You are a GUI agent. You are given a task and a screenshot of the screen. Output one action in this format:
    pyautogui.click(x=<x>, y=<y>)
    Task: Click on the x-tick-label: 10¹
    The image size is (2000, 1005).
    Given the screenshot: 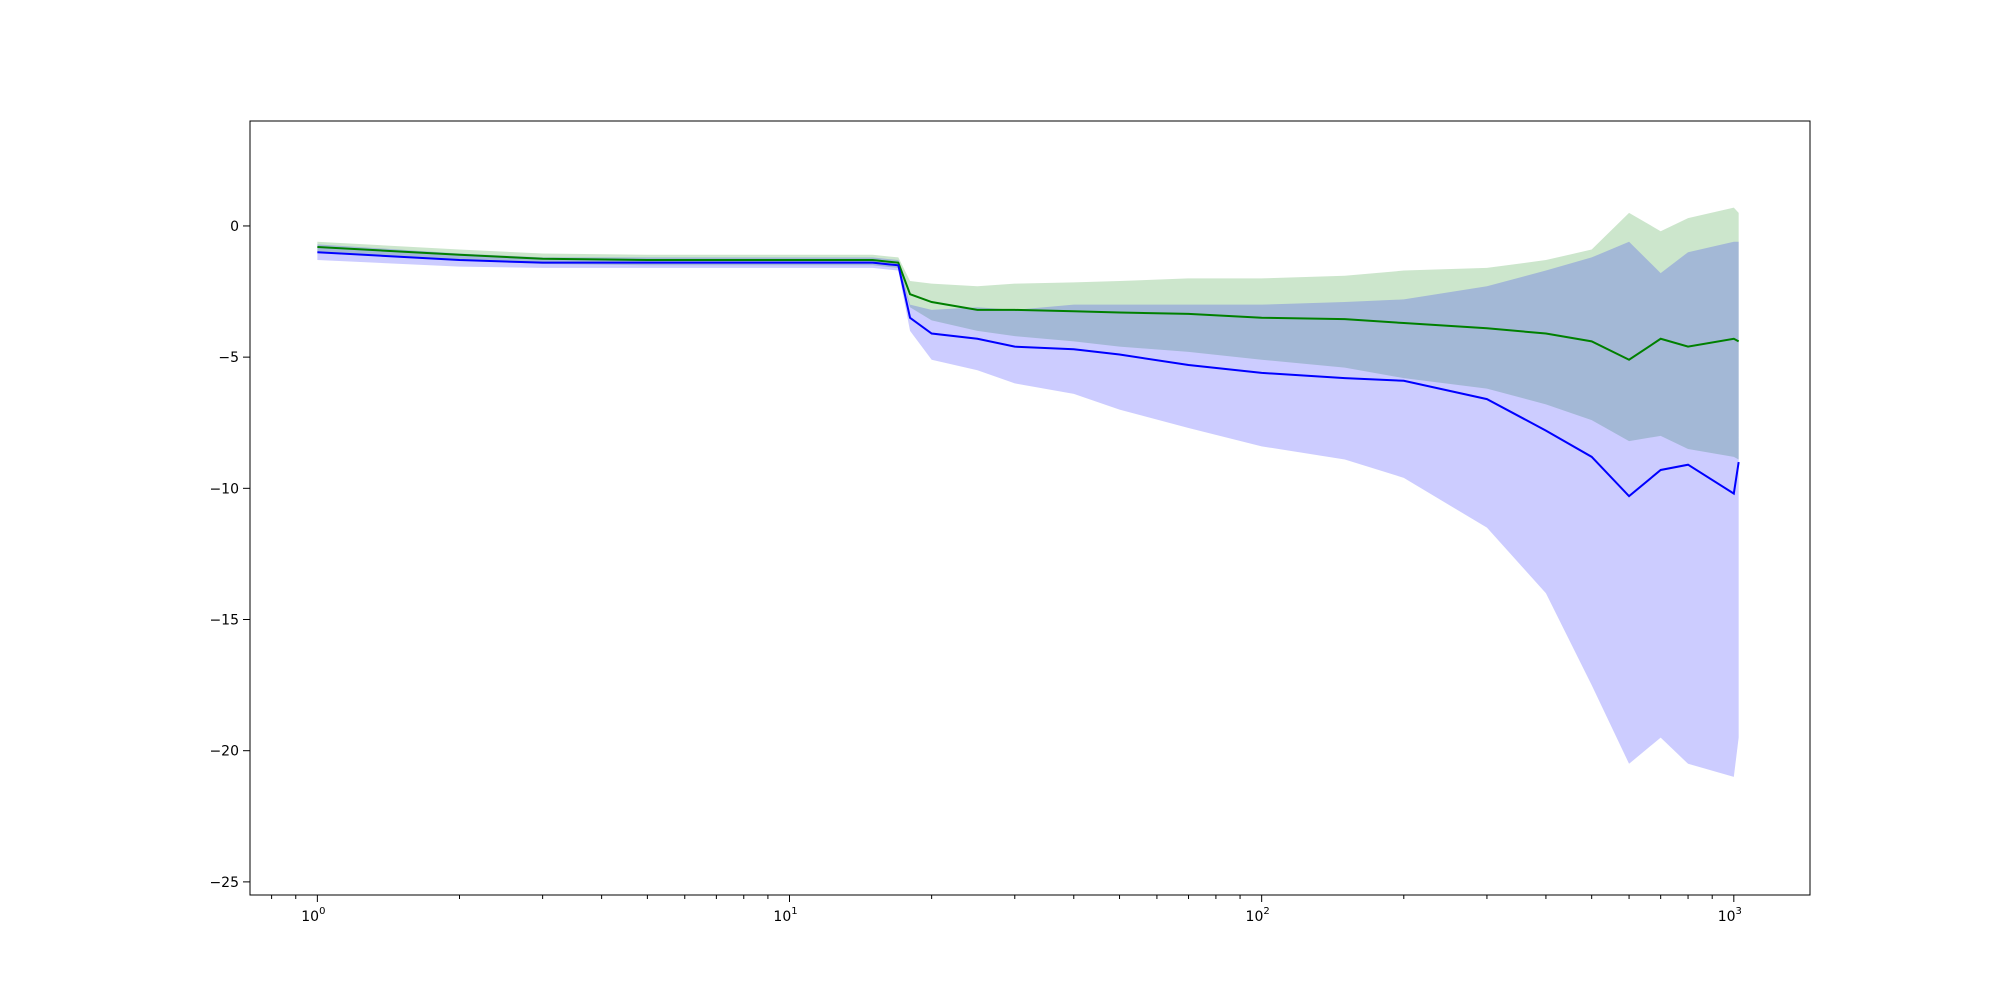 What is the action you would take?
    pyautogui.click(x=785, y=915)
    